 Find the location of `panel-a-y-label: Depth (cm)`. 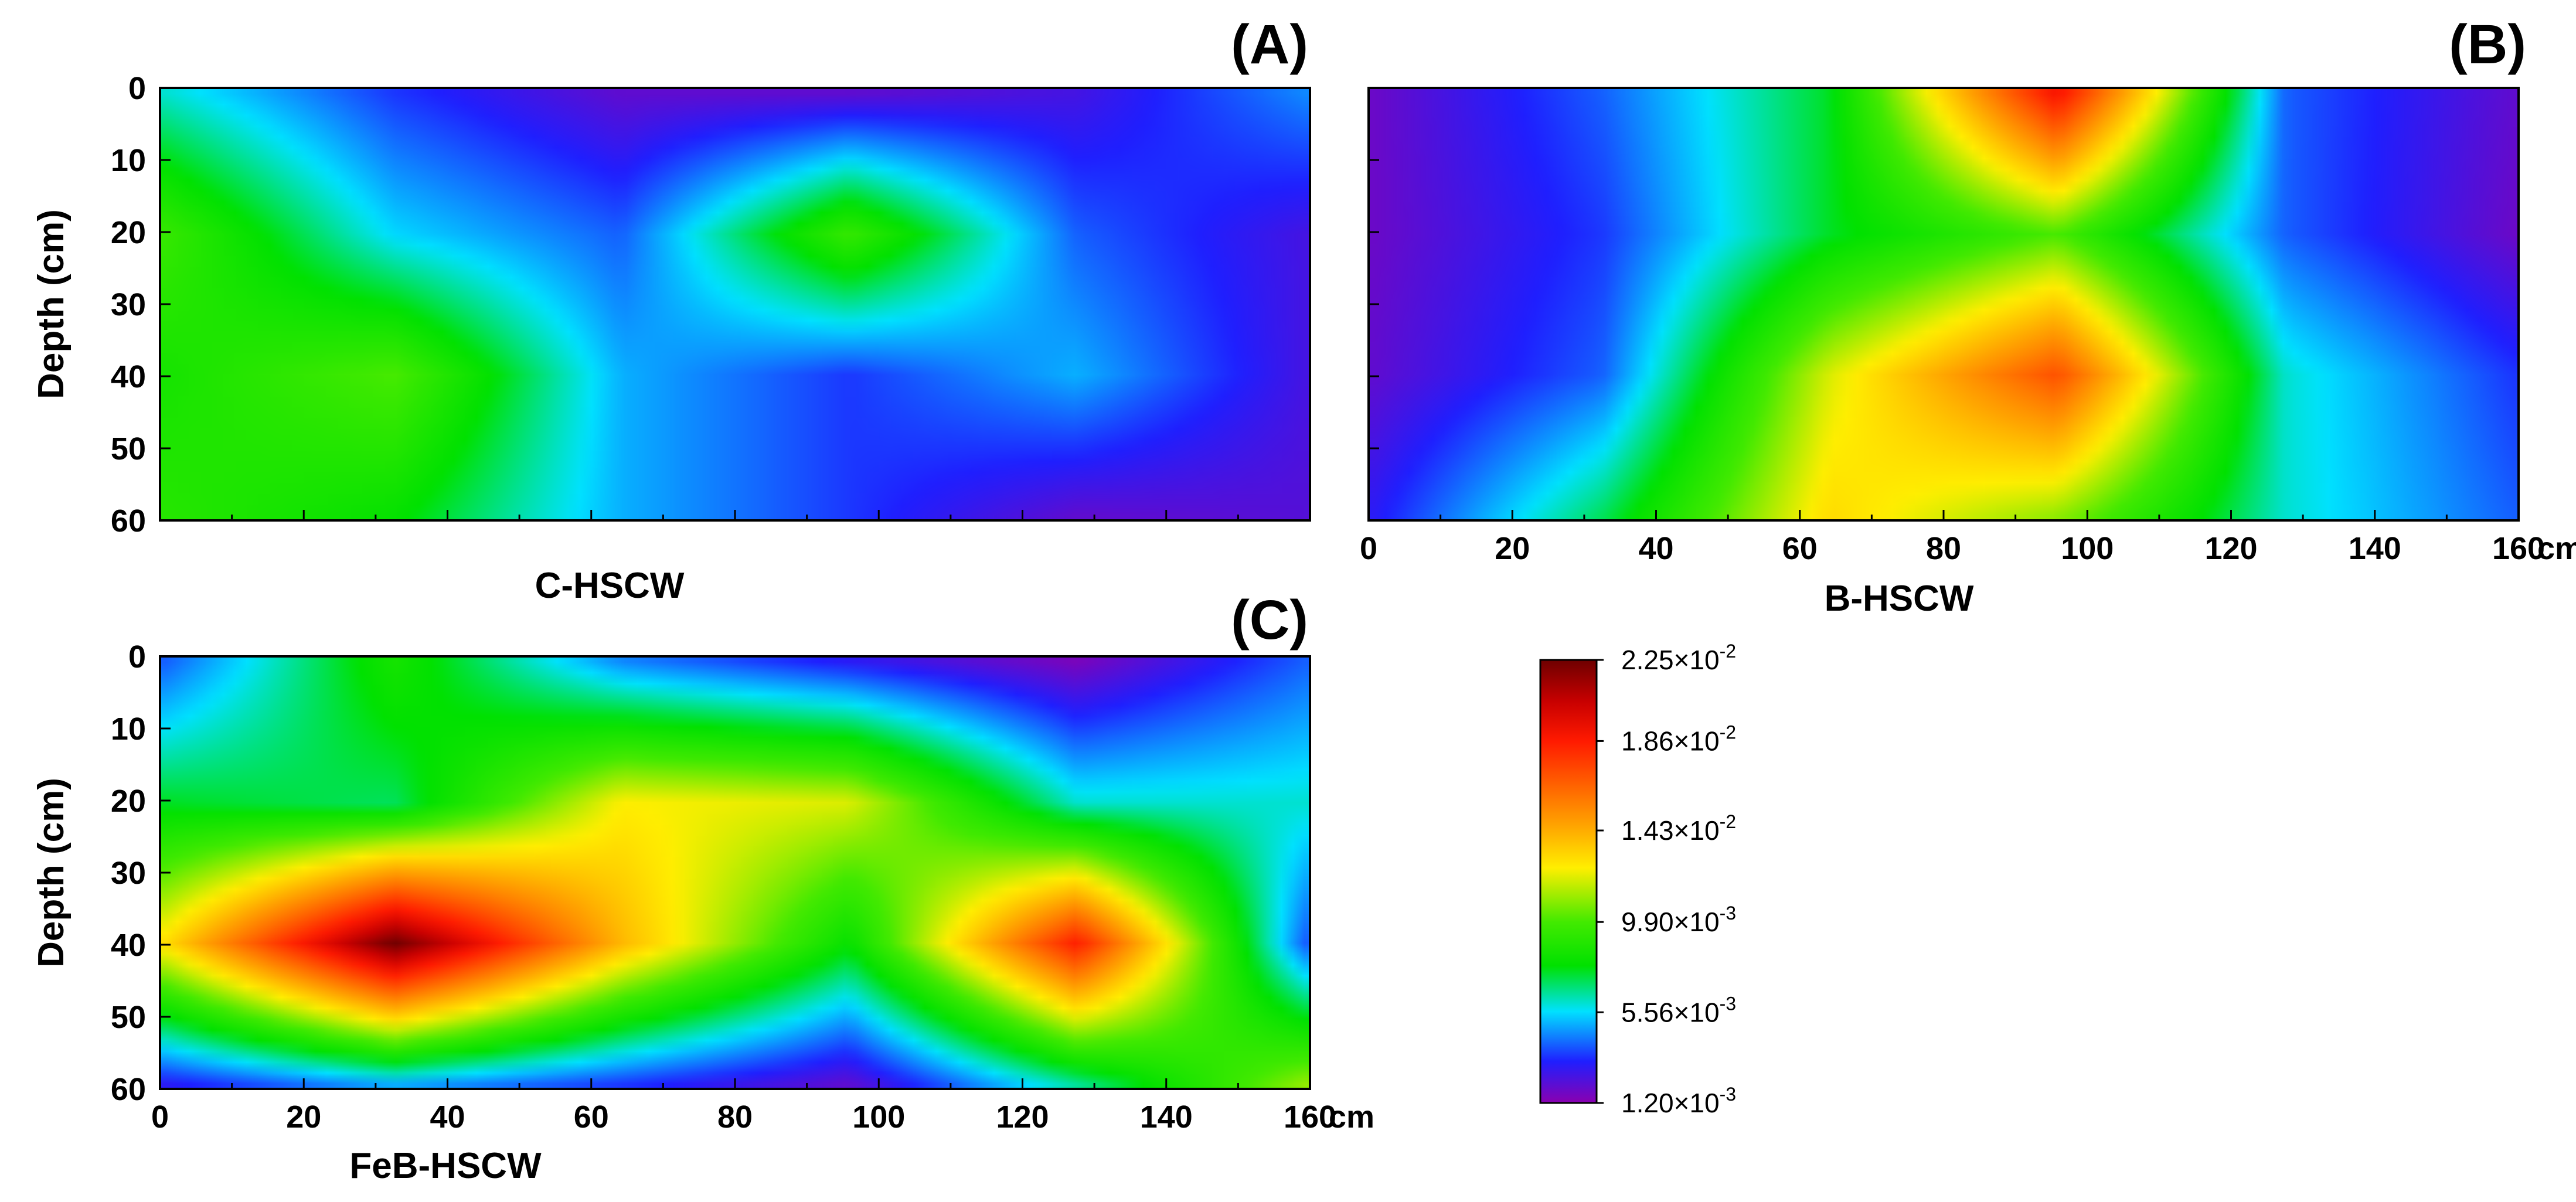

panel-a-y-label: Depth (cm) is located at coordinates (51, 304).